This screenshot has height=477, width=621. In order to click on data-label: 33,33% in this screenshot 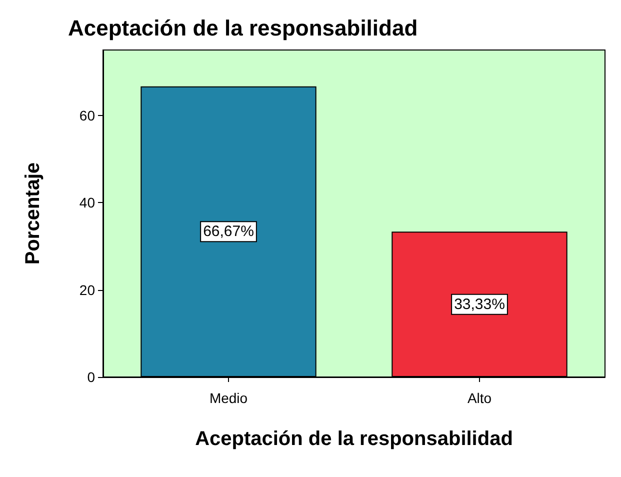, I will do `click(479, 304)`.